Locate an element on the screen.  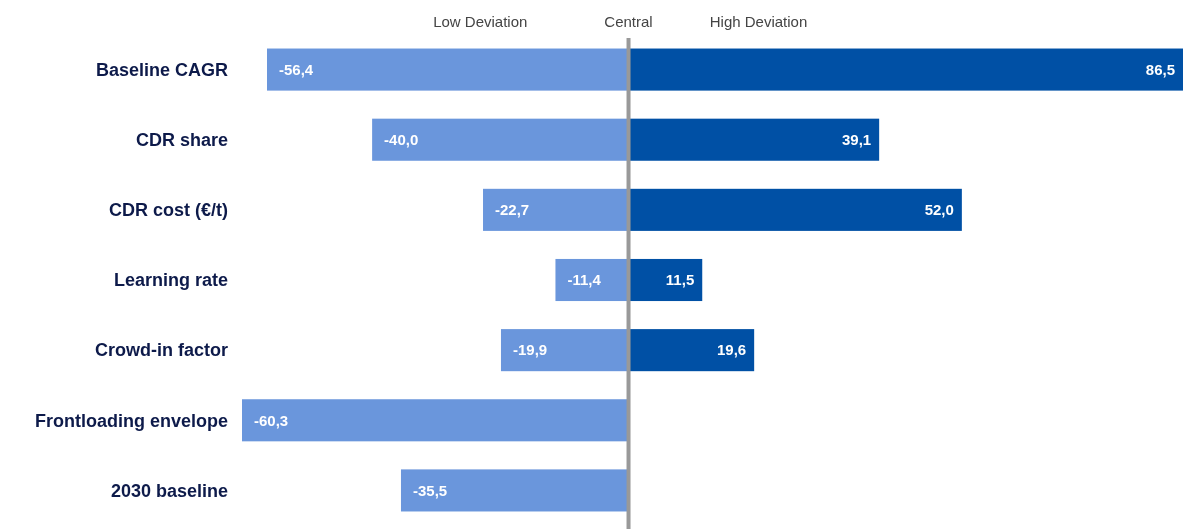
y-tick-label: Baseline CAGR is located at coordinates (161, 69).